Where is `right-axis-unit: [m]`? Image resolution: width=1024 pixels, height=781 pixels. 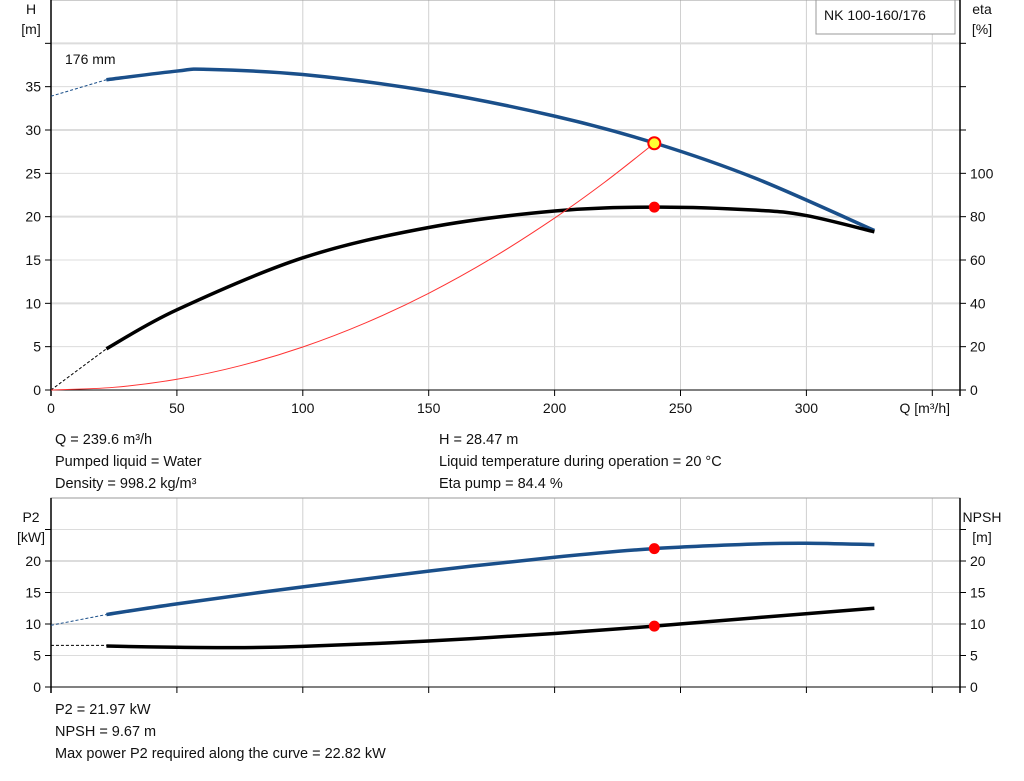 right-axis-unit: [m] is located at coordinates (981, 537).